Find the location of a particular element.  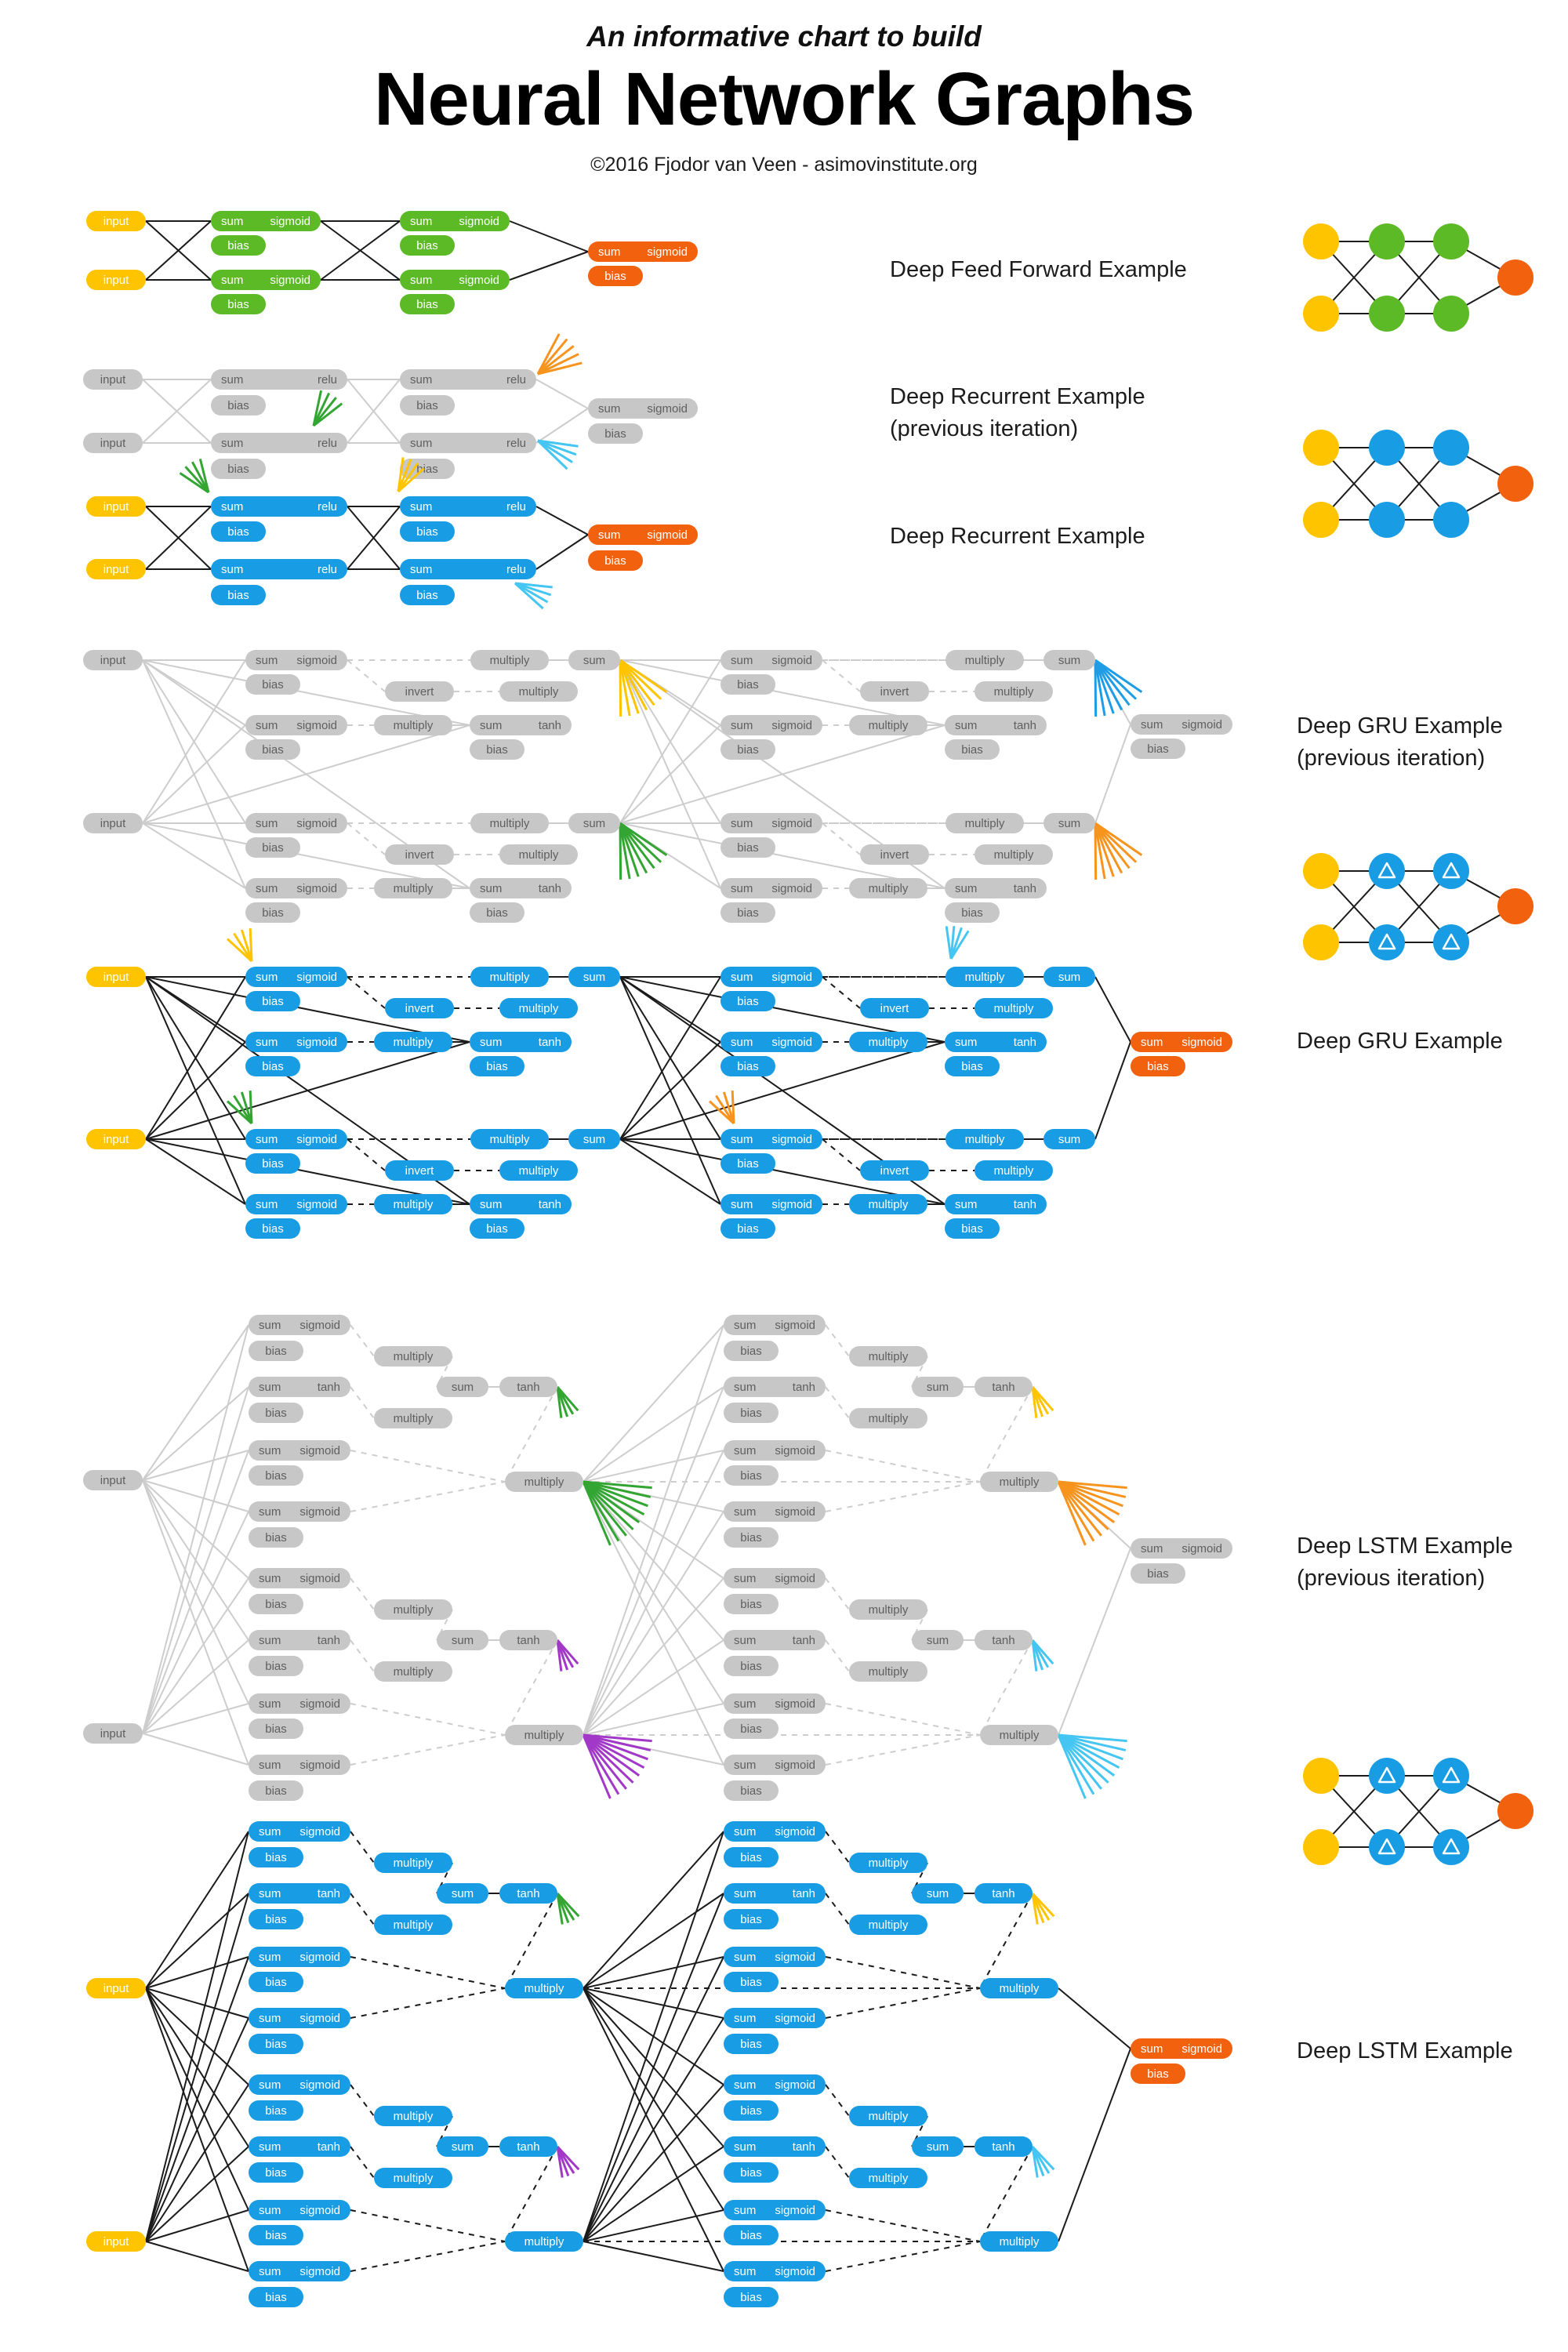

deep-feed-forward-edges is located at coordinates (367, 250).